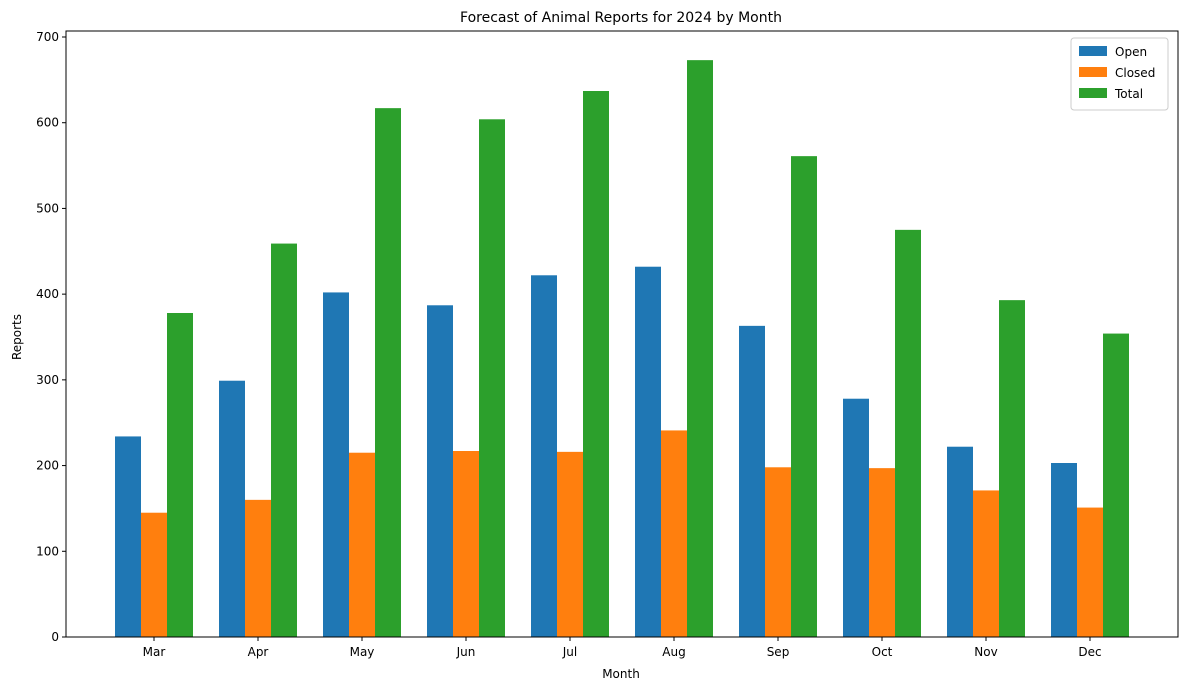  Describe the element at coordinates (466, 652) in the screenshot. I see `x-tick-label: Jun` at that location.